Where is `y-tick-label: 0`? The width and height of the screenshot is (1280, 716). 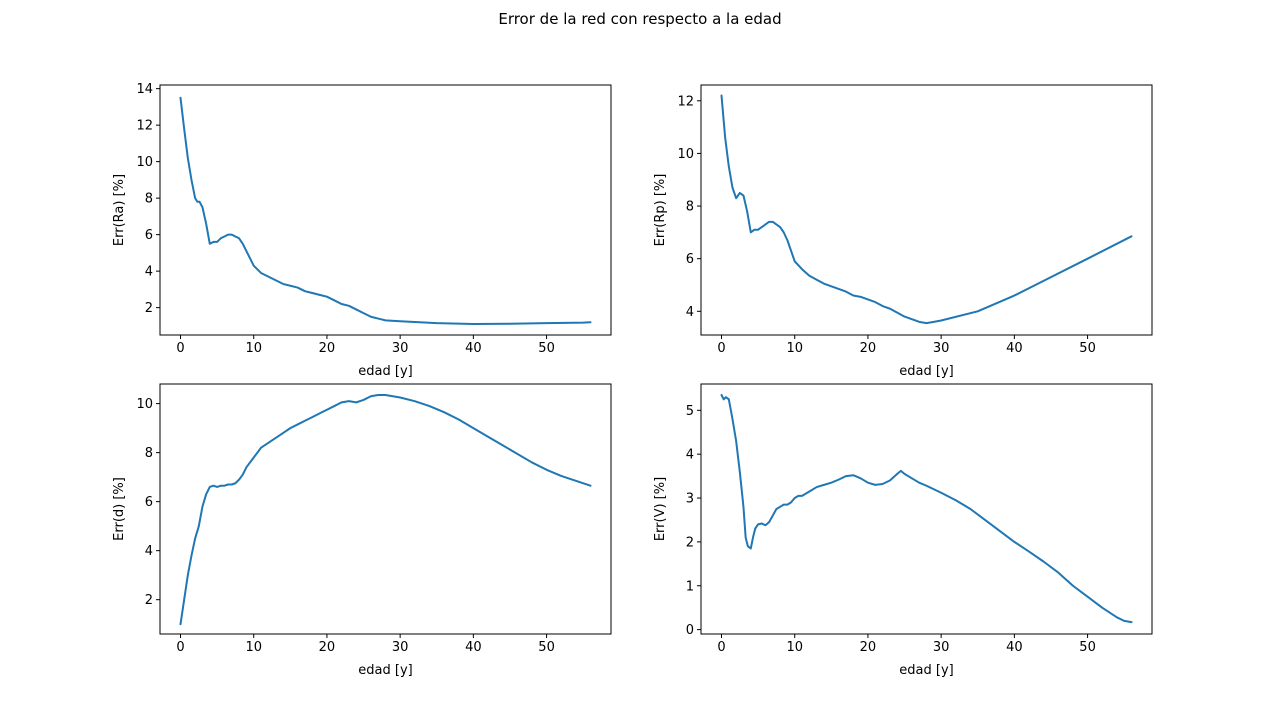 y-tick-label: 0 is located at coordinates (690, 630).